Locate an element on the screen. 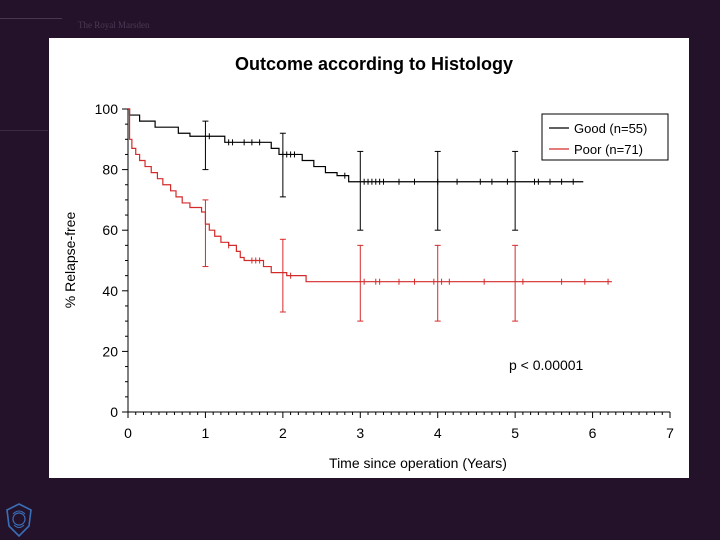  x-tick-label: 1 is located at coordinates (206, 433).